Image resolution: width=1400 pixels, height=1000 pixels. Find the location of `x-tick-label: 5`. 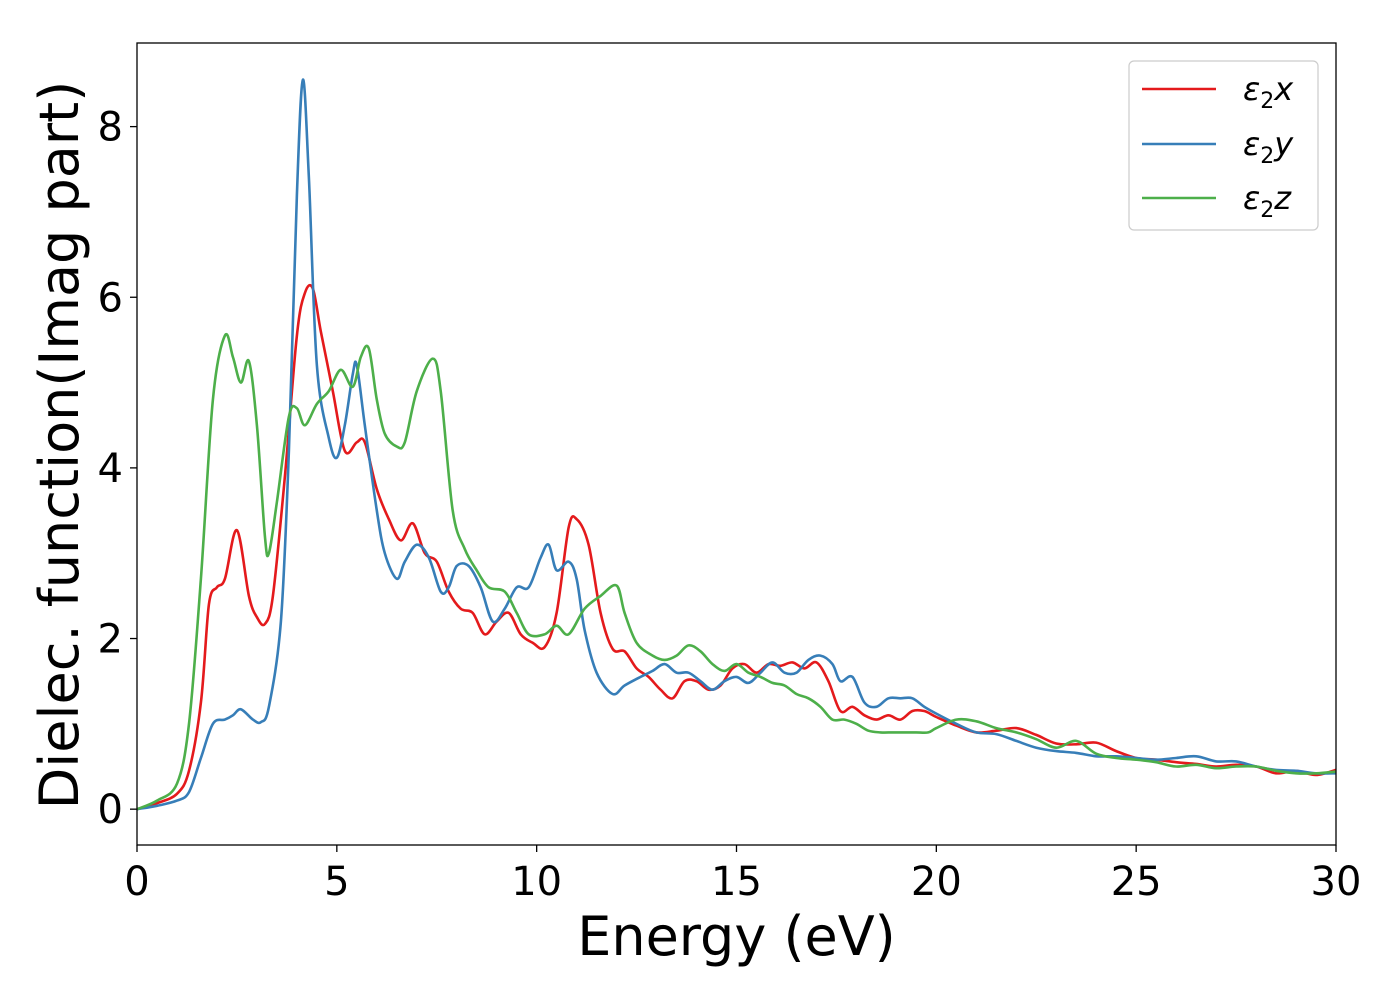

x-tick-label: 5 is located at coordinates (336, 882).